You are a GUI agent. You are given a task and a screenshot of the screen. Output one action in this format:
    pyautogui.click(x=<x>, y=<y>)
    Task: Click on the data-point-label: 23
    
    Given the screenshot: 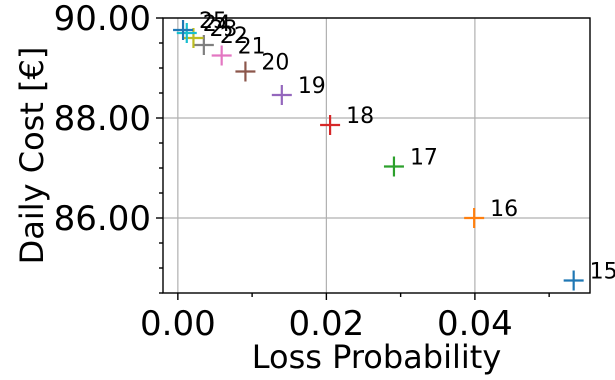 What is the action you would take?
    pyautogui.click(x=223, y=29)
    